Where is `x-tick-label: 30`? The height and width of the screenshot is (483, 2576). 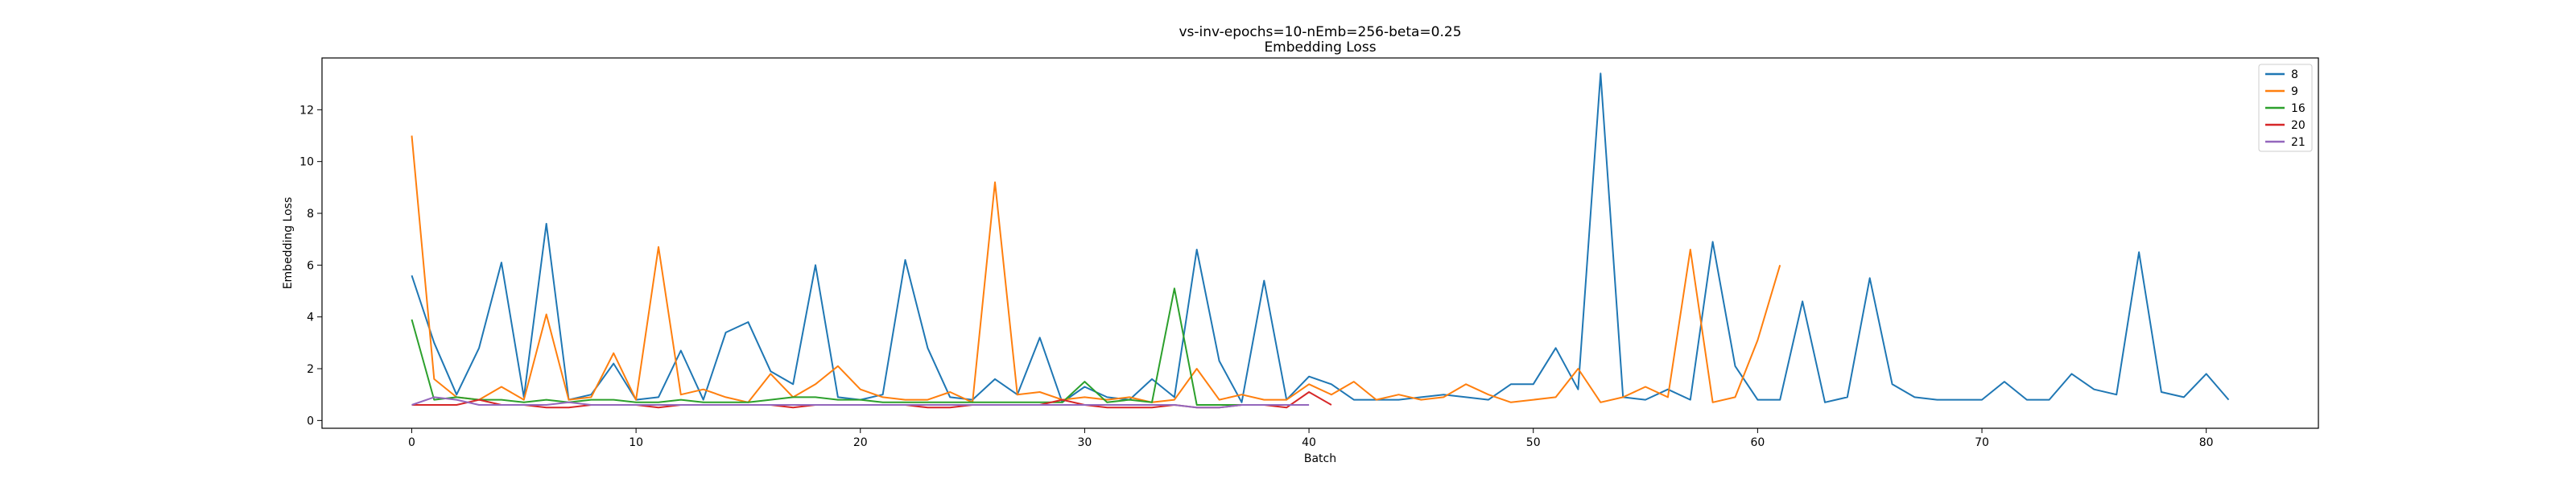
x-tick-label: 30 is located at coordinates (1085, 442).